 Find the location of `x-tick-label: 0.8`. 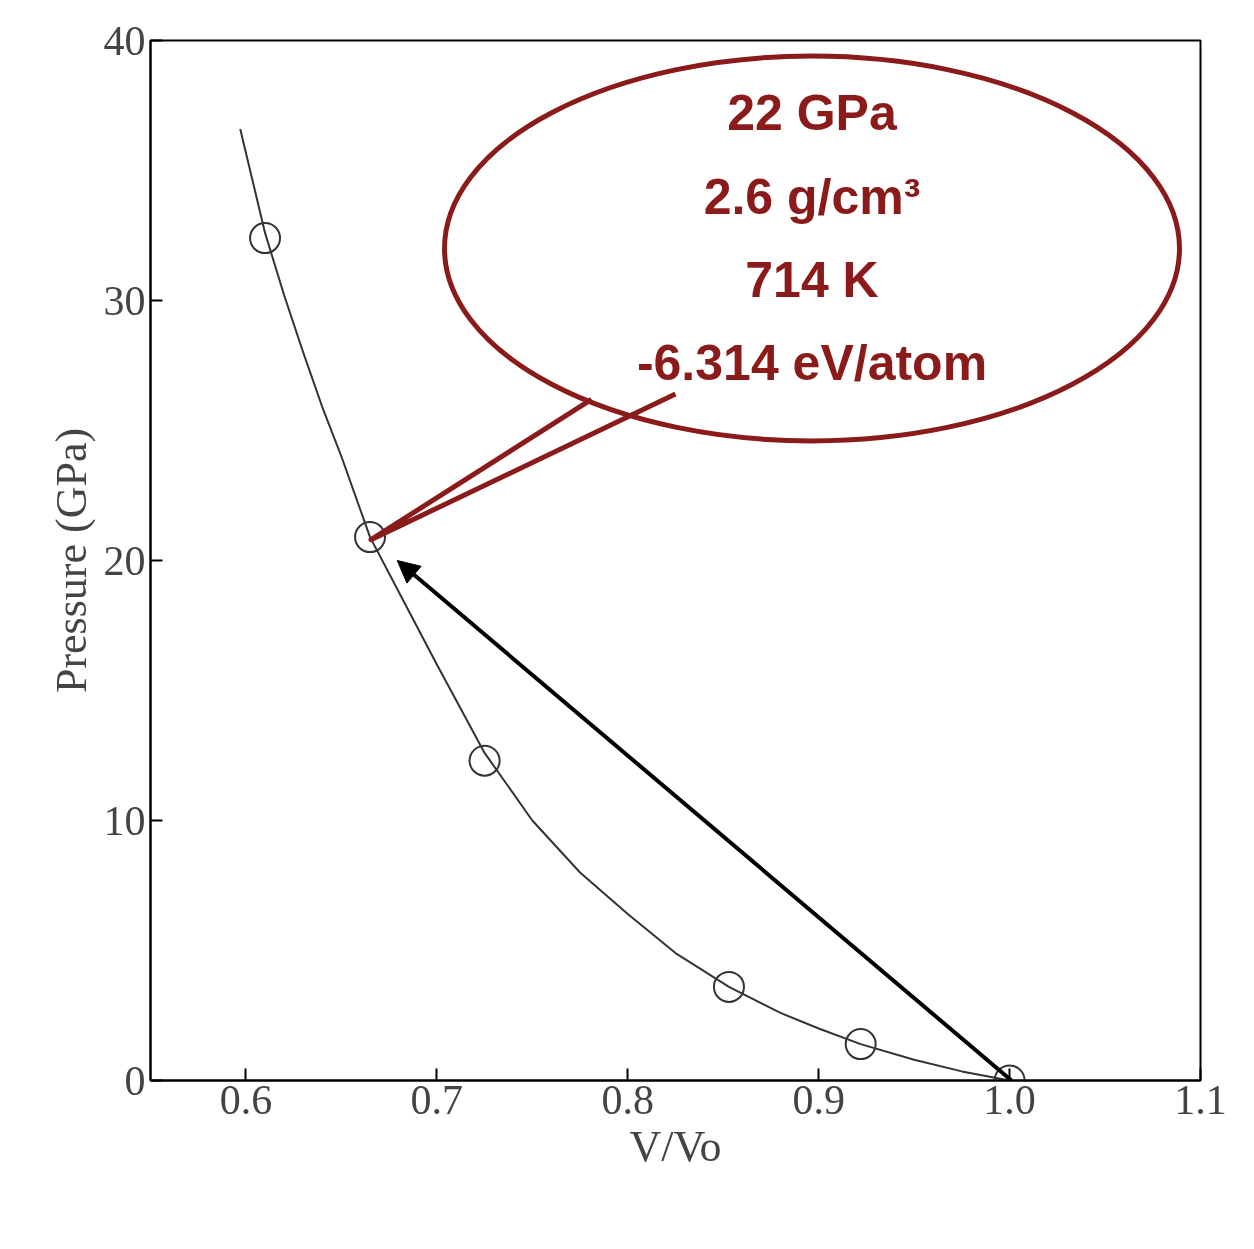

x-tick-label: 0.8 is located at coordinates (628, 1099).